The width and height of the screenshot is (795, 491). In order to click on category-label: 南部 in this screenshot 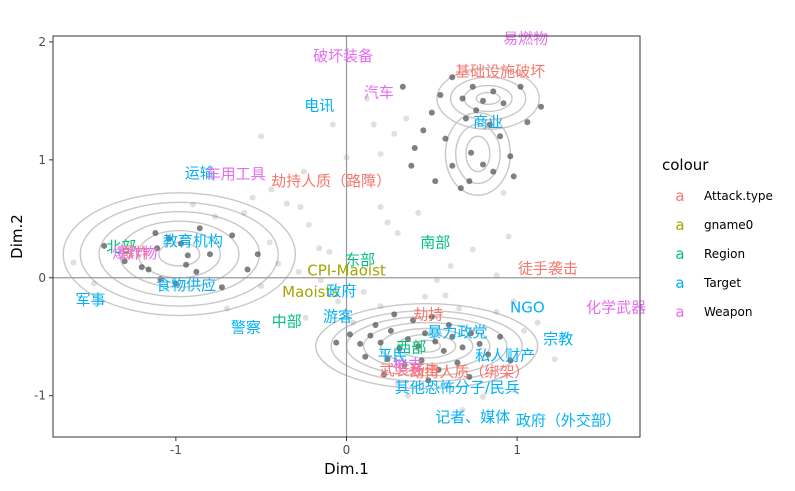, I will do `click(435, 242)`.